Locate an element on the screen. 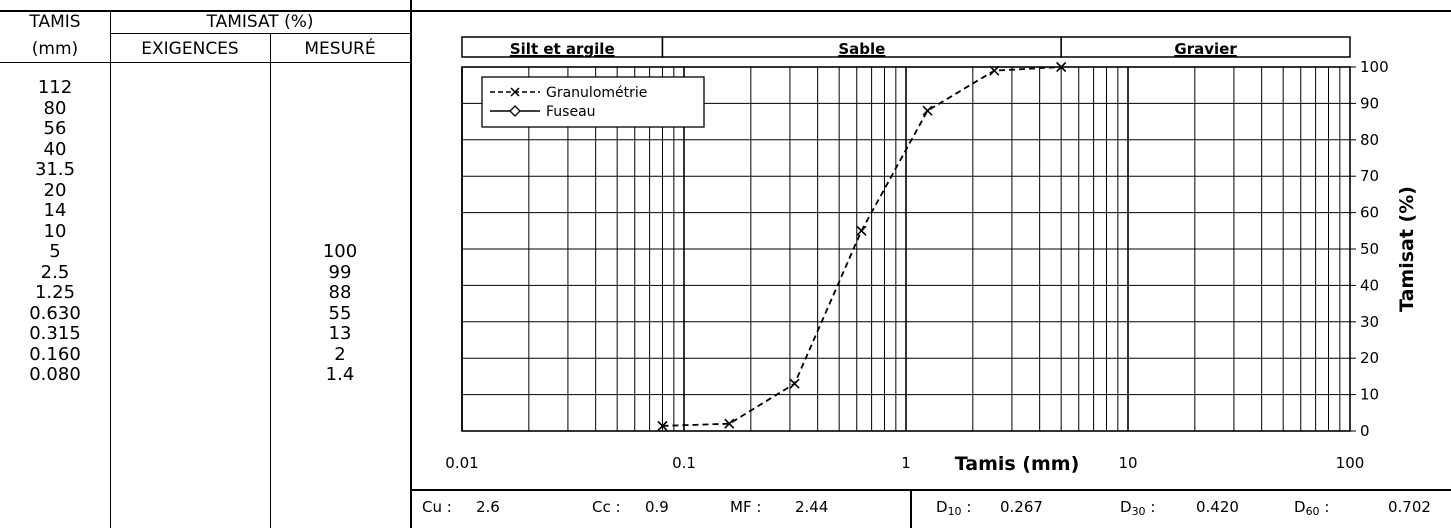 This screenshot has width=1451, height=528. tamis-cell: 31.5 is located at coordinates (55, 169).